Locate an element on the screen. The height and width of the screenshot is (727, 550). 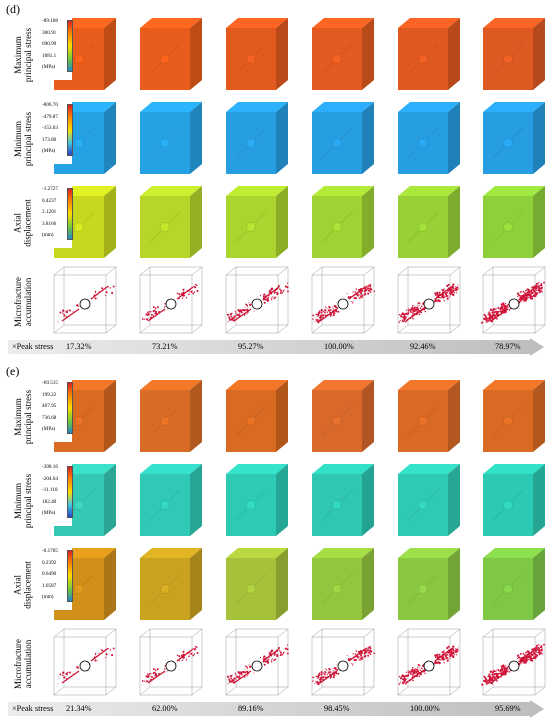
scale-tick-label: -11.118 is located at coordinates (50, 490).